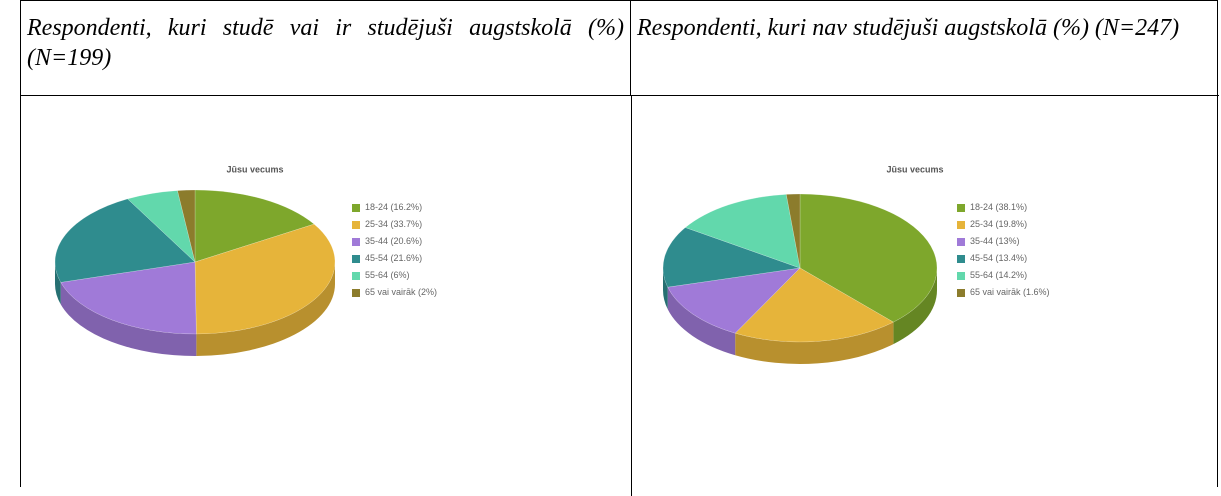 The image size is (1221, 496). I want to click on legend-label: 55-64 (14.2%), so click(998, 275).